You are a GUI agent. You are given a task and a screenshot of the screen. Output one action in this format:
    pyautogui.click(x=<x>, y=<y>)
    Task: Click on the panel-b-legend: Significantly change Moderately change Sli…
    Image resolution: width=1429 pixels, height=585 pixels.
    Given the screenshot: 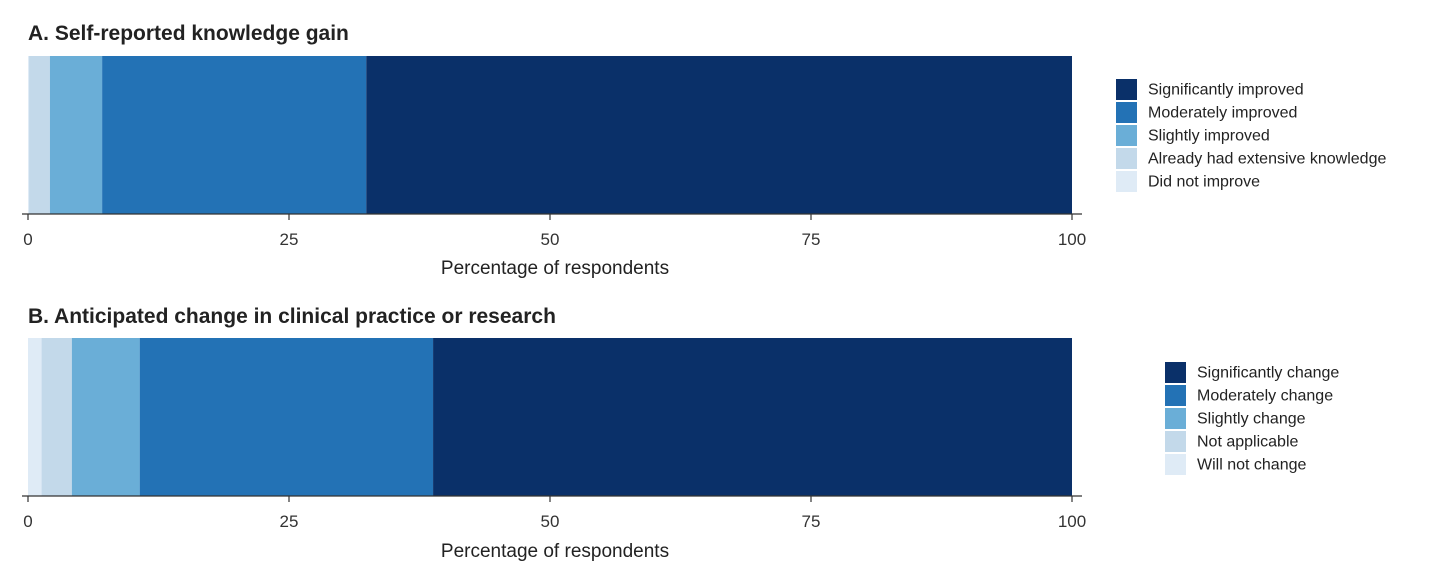 What is the action you would take?
    pyautogui.click(x=1252, y=418)
    